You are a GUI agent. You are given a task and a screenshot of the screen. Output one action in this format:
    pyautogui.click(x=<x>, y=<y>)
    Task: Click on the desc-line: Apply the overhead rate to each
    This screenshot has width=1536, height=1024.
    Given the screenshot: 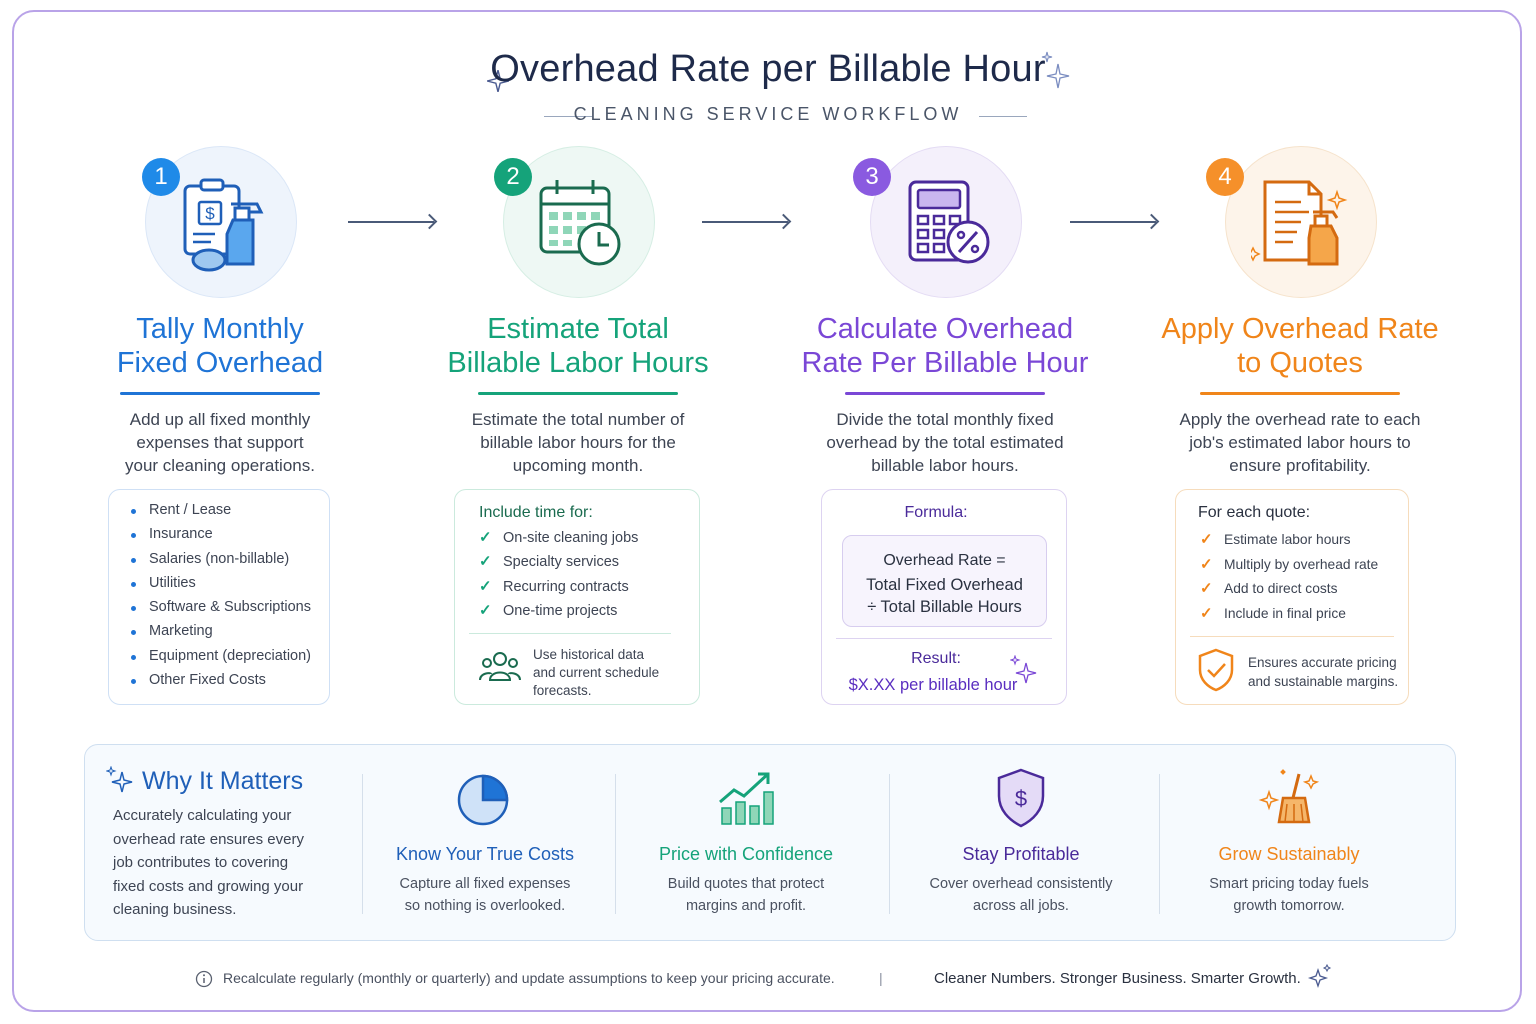 What is the action you would take?
    pyautogui.click(x=1300, y=419)
    